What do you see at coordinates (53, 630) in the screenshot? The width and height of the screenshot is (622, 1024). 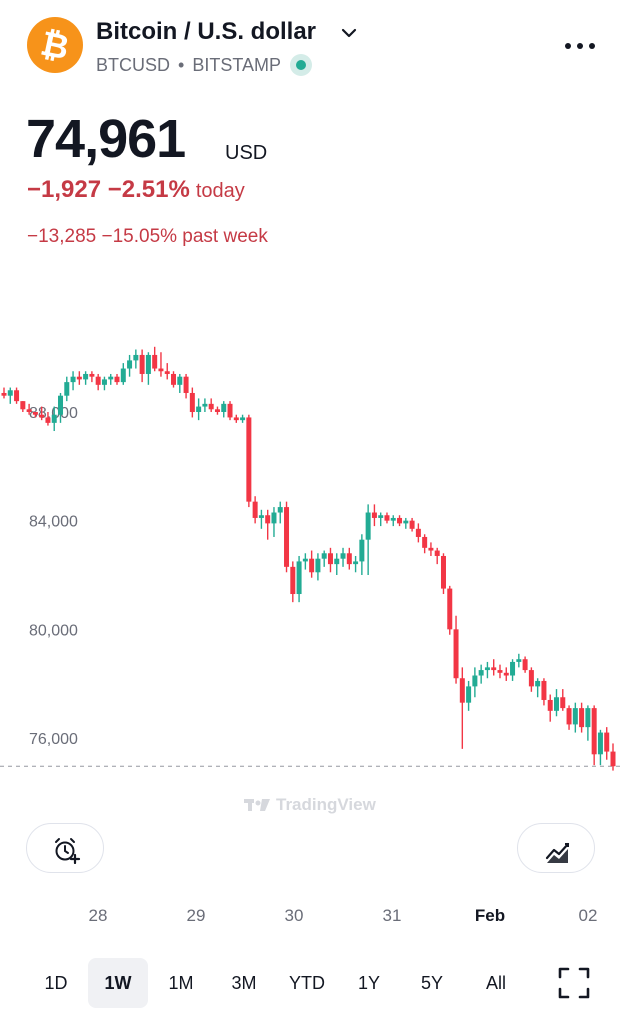 I see `y-tick-label: 80,000` at bounding box center [53, 630].